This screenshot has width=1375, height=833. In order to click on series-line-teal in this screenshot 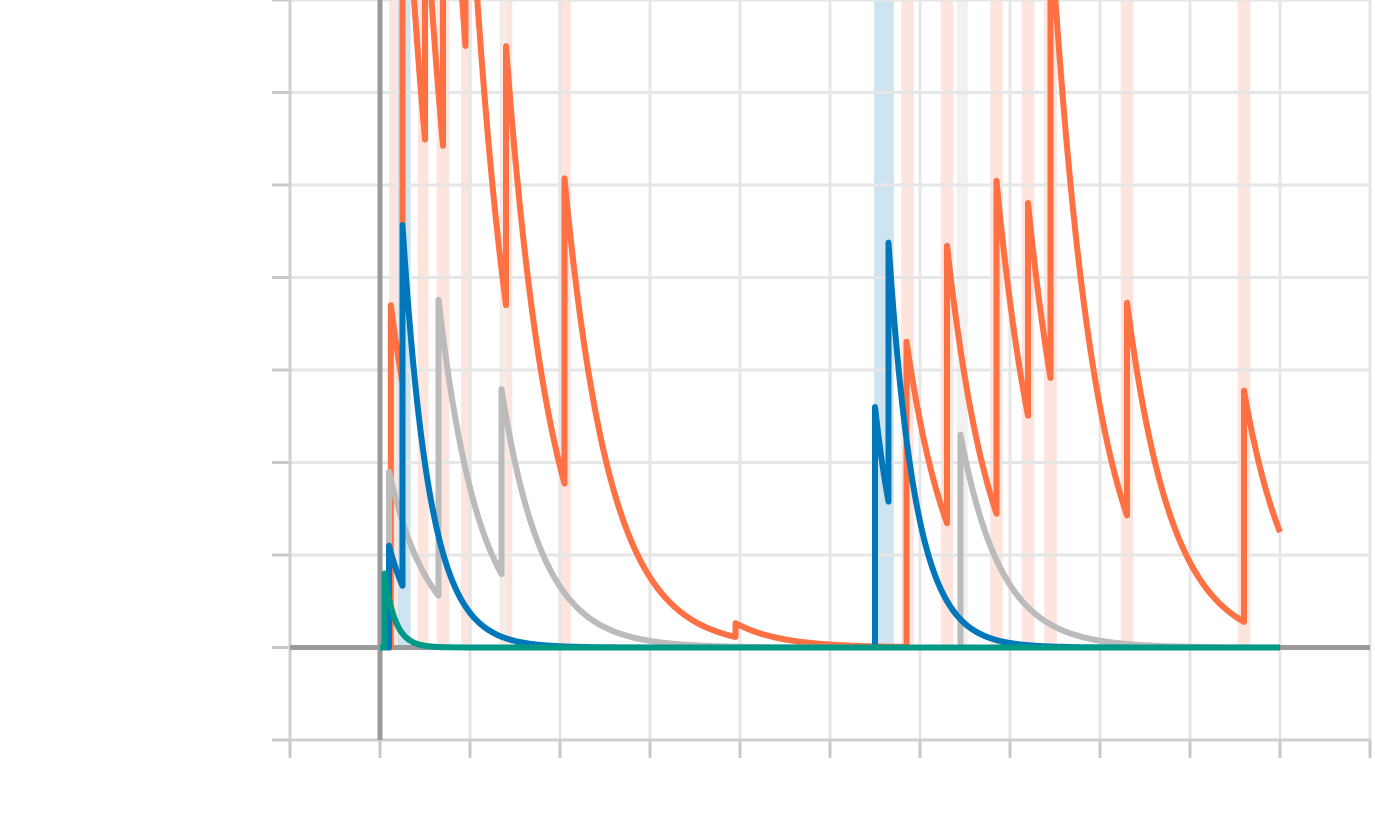, I will do `click(830, 610)`.